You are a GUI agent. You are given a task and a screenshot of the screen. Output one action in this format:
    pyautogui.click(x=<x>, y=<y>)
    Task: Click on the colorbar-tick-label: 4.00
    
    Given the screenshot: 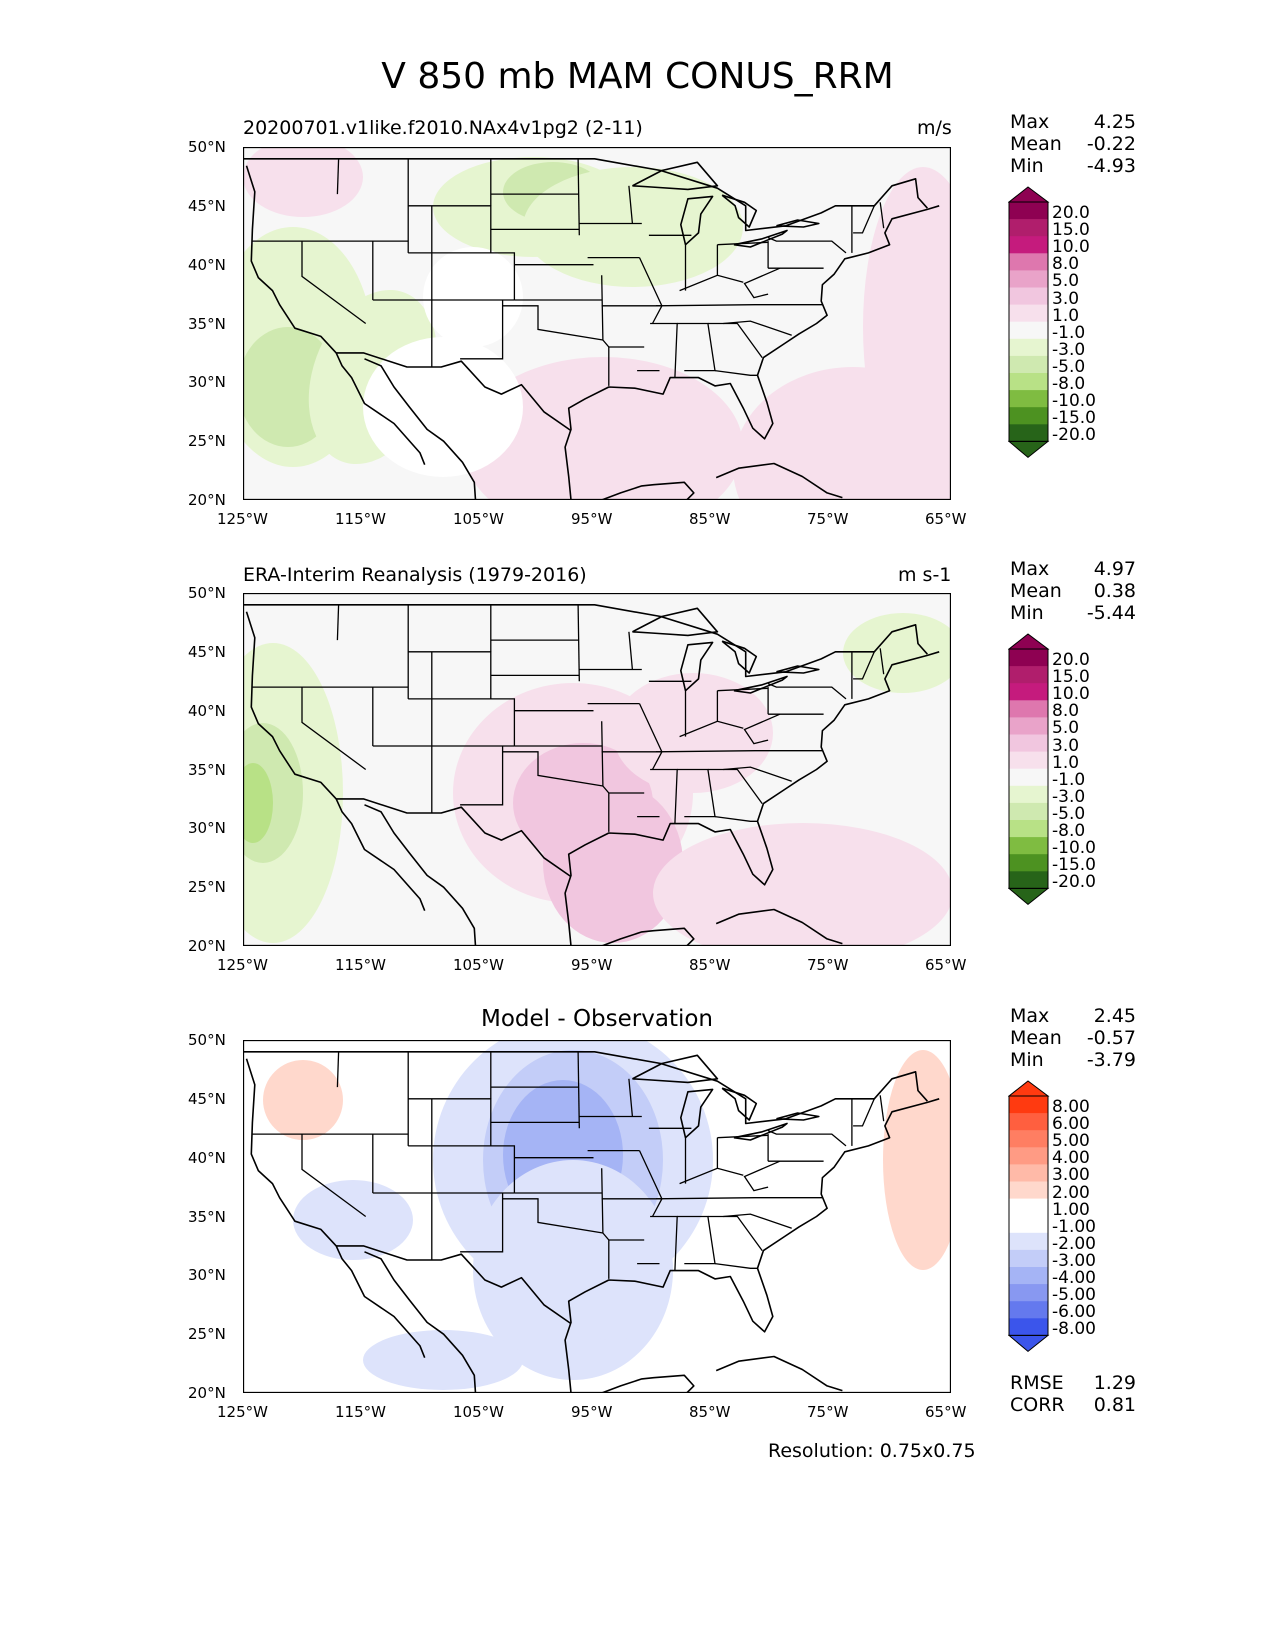 What is the action you would take?
    pyautogui.click(x=1071, y=1158)
    